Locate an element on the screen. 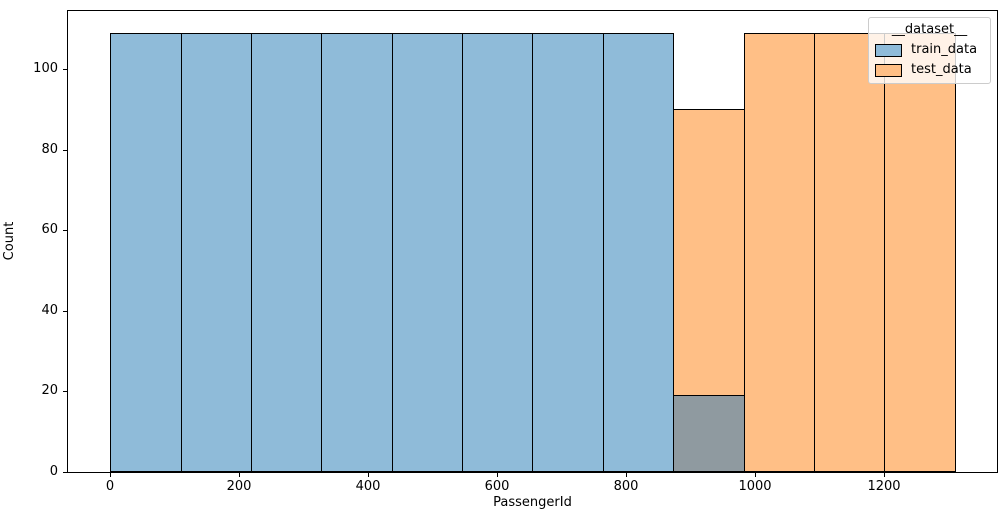 The width and height of the screenshot is (1005, 525). y-tick-label: 60 is located at coordinates (49, 229).